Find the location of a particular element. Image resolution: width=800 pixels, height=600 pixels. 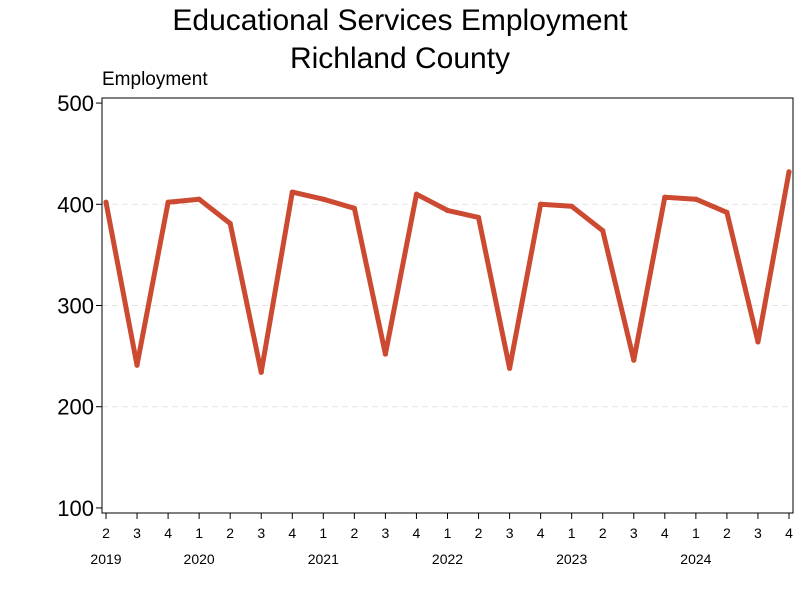

year-label: 2023 is located at coordinates (571, 559).